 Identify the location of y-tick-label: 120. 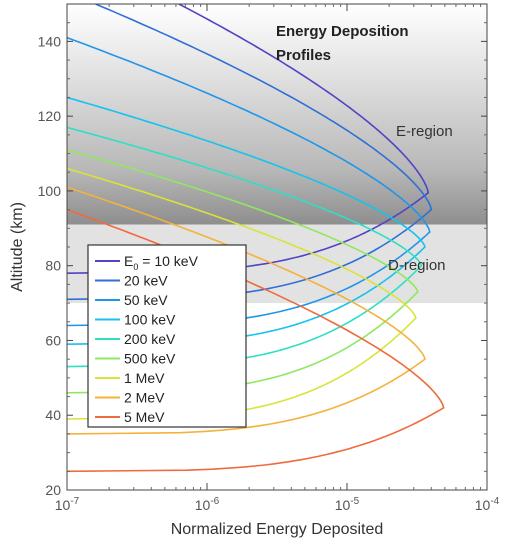
(50, 116).